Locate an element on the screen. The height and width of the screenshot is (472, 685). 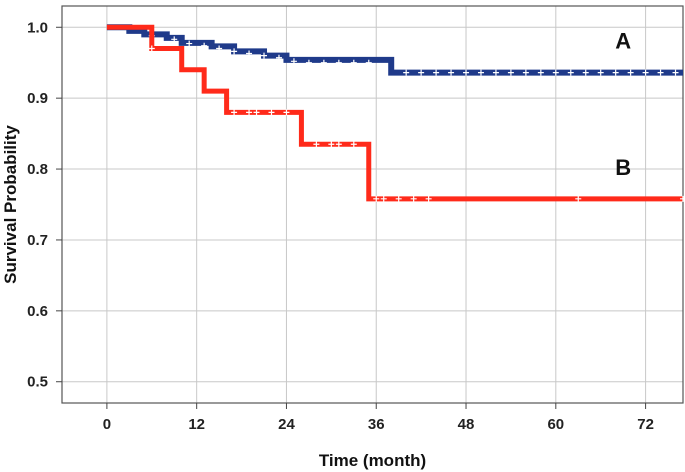
x-tick-label: 72 is located at coordinates (645, 424).